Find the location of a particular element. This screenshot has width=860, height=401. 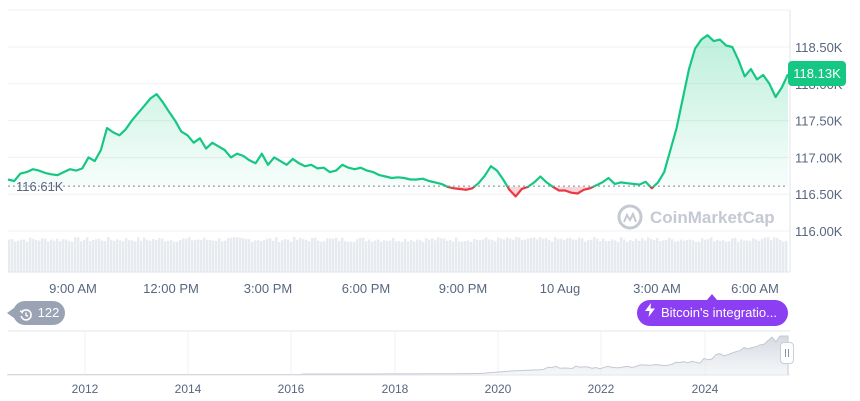

x-tick-label: 3:00 PM is located at coordinates (268, 288).